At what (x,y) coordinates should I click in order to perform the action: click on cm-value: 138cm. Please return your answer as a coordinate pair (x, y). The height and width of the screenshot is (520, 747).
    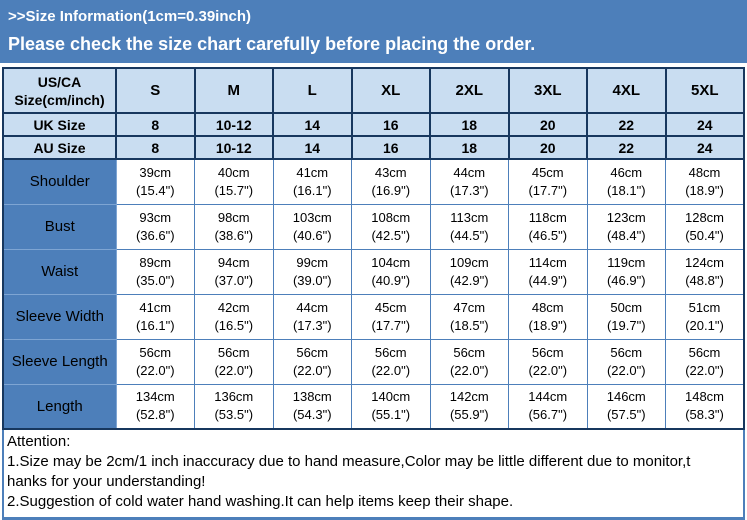
    Looking at the image, I should click on (312, 397).